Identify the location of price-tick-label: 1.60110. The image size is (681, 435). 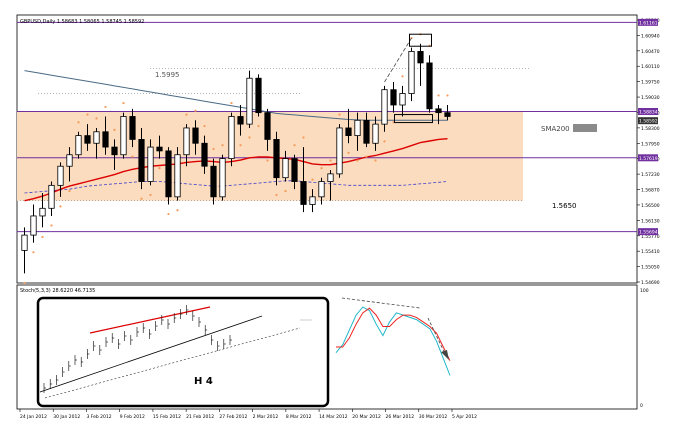
(650, 67).